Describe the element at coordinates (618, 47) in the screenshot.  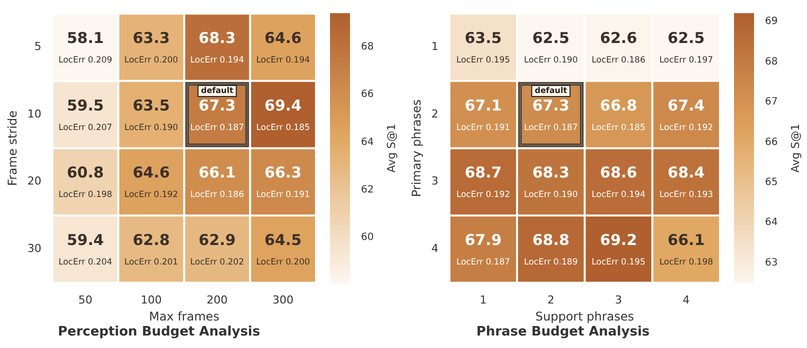
I see `data-label: 62.6 LocErr 0.186` at that location.